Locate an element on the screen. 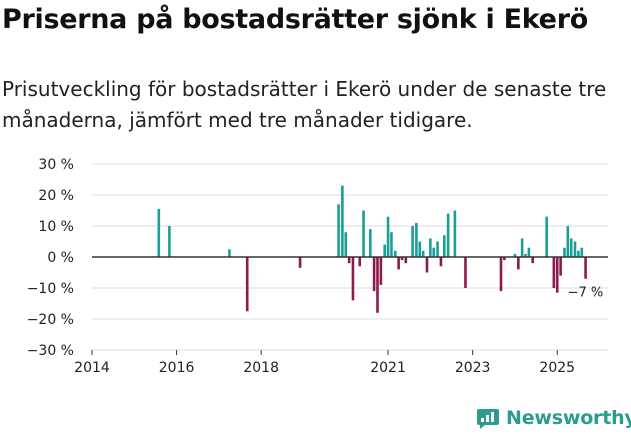  newsworthy-chart-icon is located at coordinates (488, 419).